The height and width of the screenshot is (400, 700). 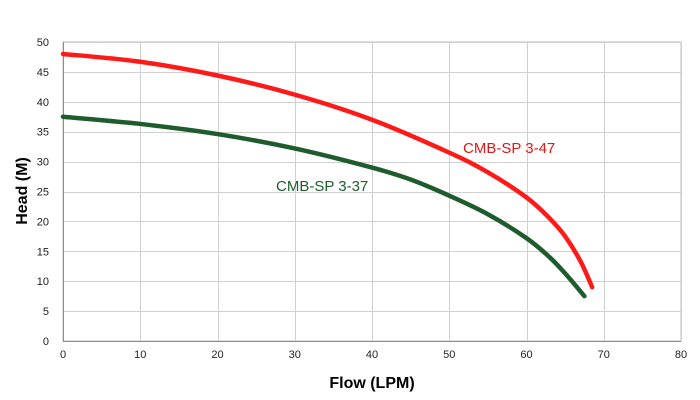 I want to click on y-tick-label-15: 15, so click(x=43, y=252).